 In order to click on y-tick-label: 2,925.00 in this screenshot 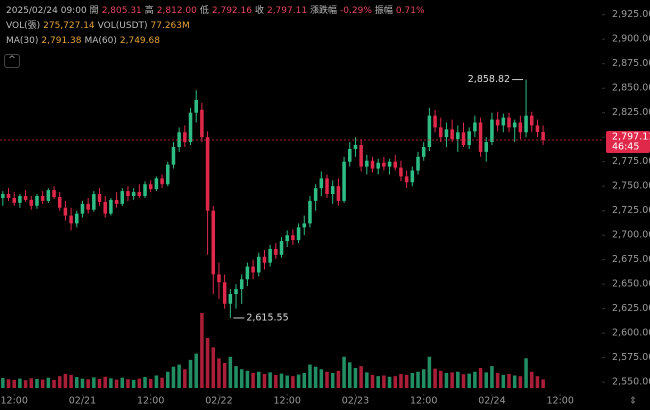, I will do `click(631, 14)`.